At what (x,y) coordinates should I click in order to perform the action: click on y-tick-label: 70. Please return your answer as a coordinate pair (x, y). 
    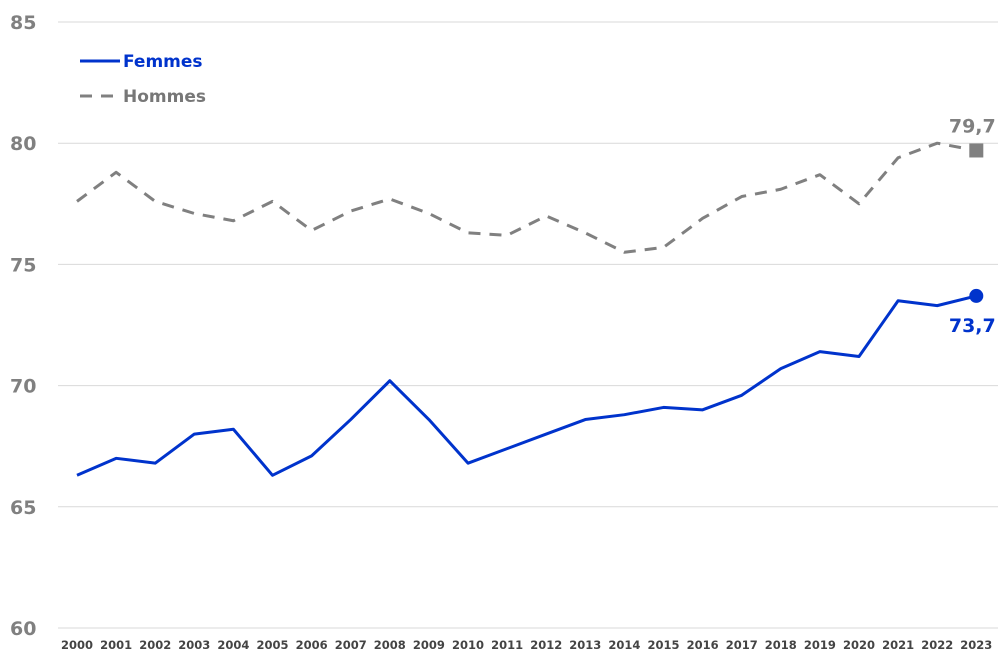
    Looking at the image, I should click on (23, 387).